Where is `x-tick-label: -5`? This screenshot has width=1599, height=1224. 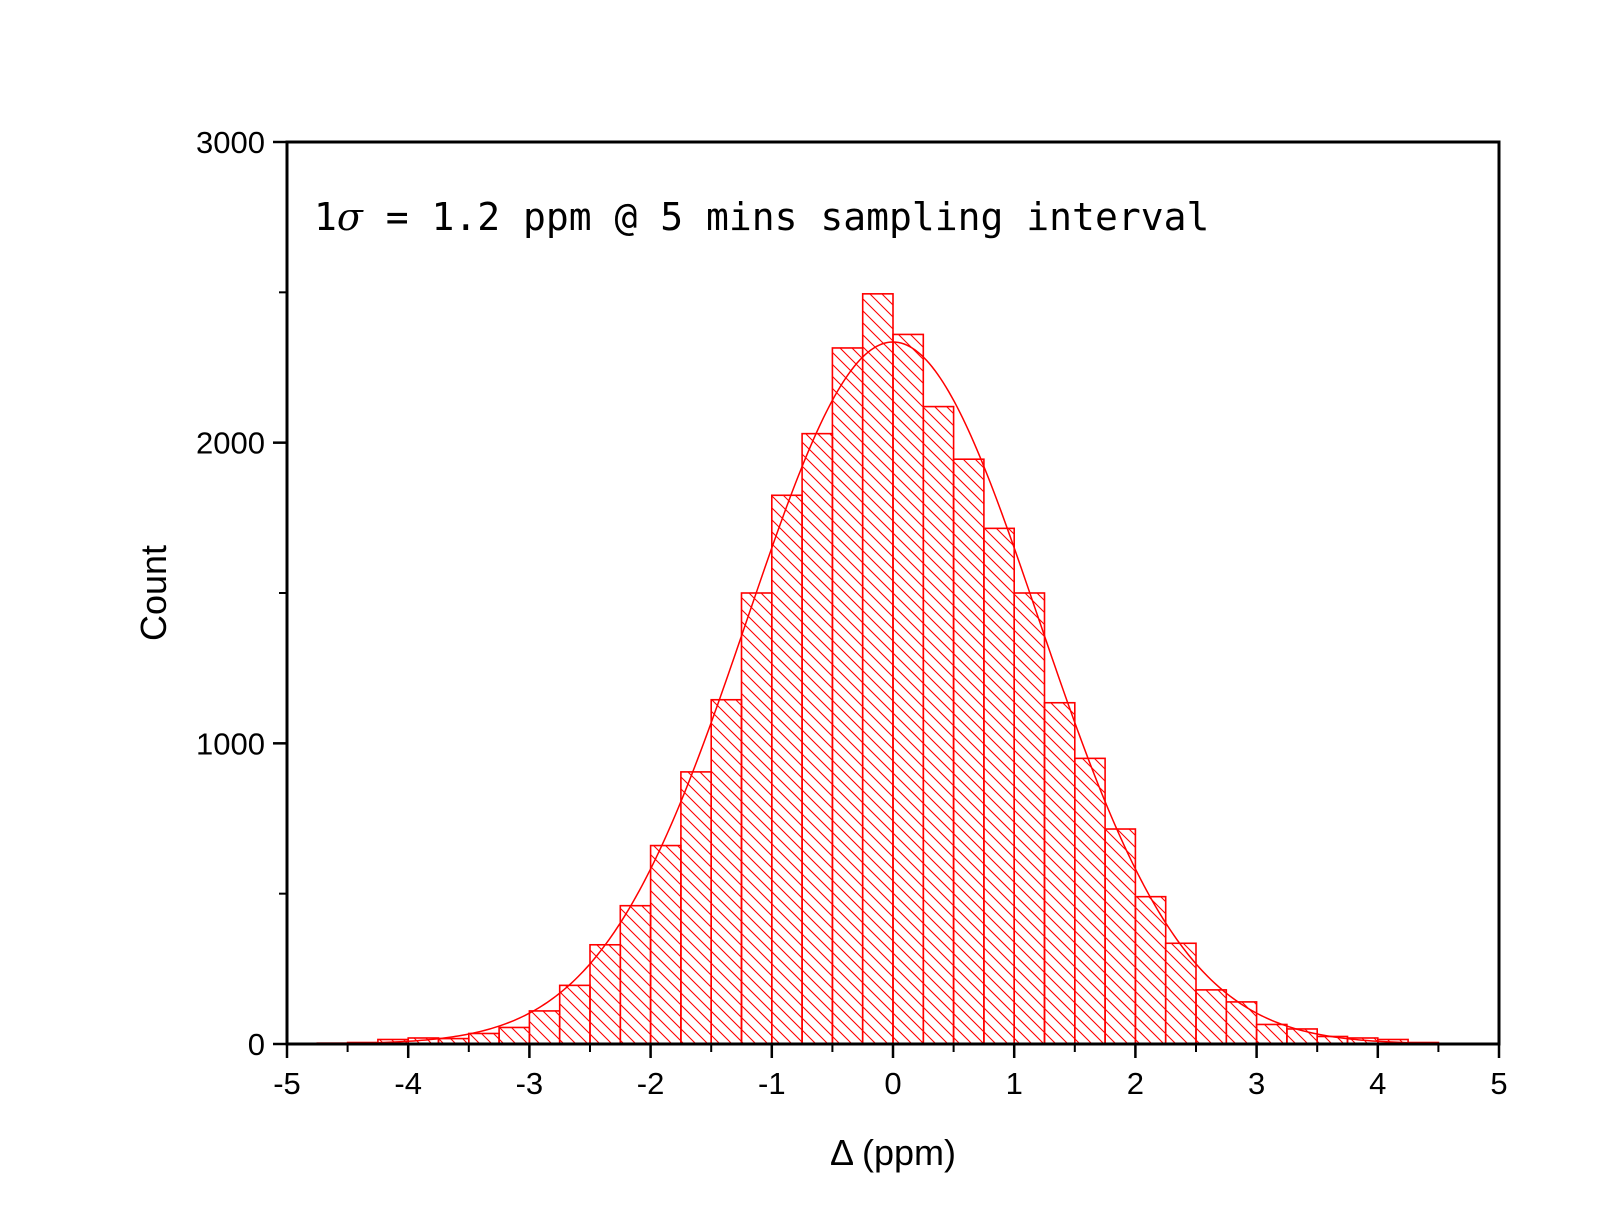 x-tick-label: -5 is located at coordinates (287, 1083).